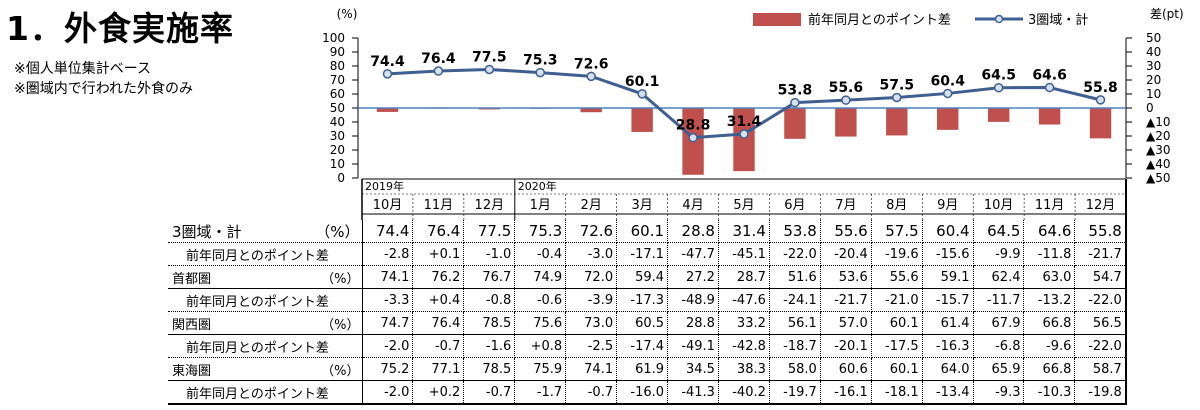 This screenshot has width=1200, height=410. Describe the element at coordinates (846, 369) in the screenshot. I see `table-cell: 60.6` at that location.